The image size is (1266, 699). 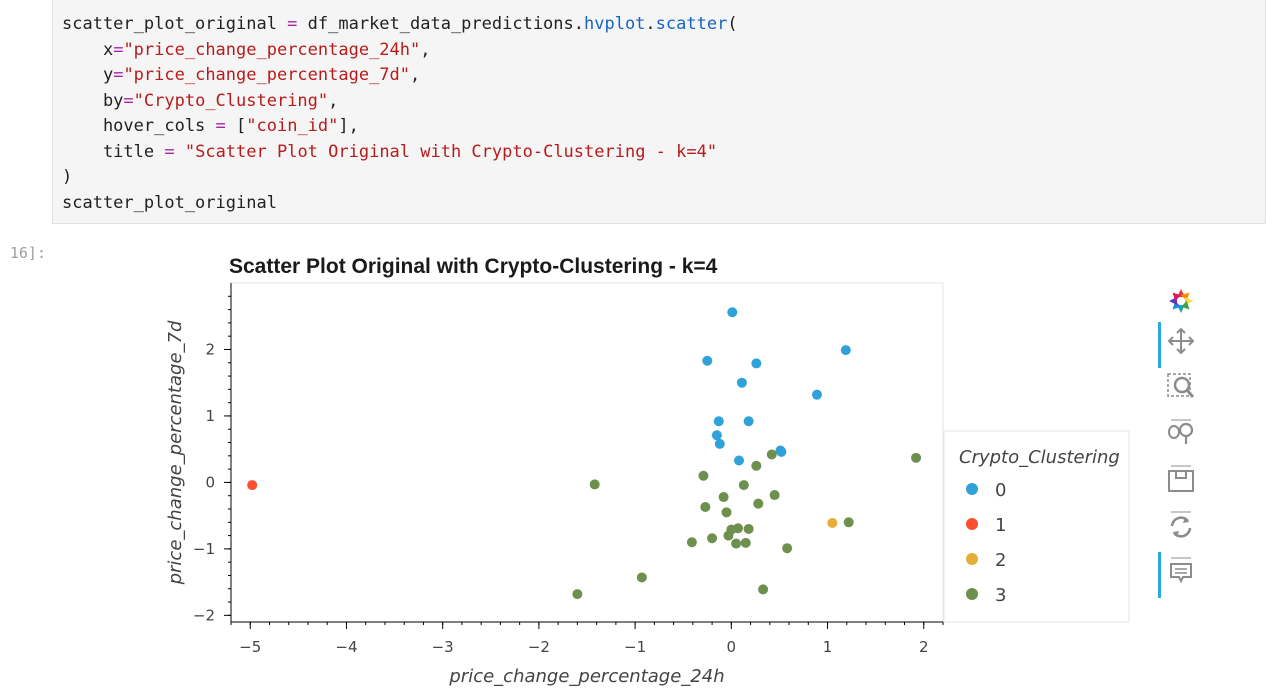 What do you see at coordinates (210, 349) in the screenshot?
I see `y-tick-label: 2` at bounding box center [210, 349].